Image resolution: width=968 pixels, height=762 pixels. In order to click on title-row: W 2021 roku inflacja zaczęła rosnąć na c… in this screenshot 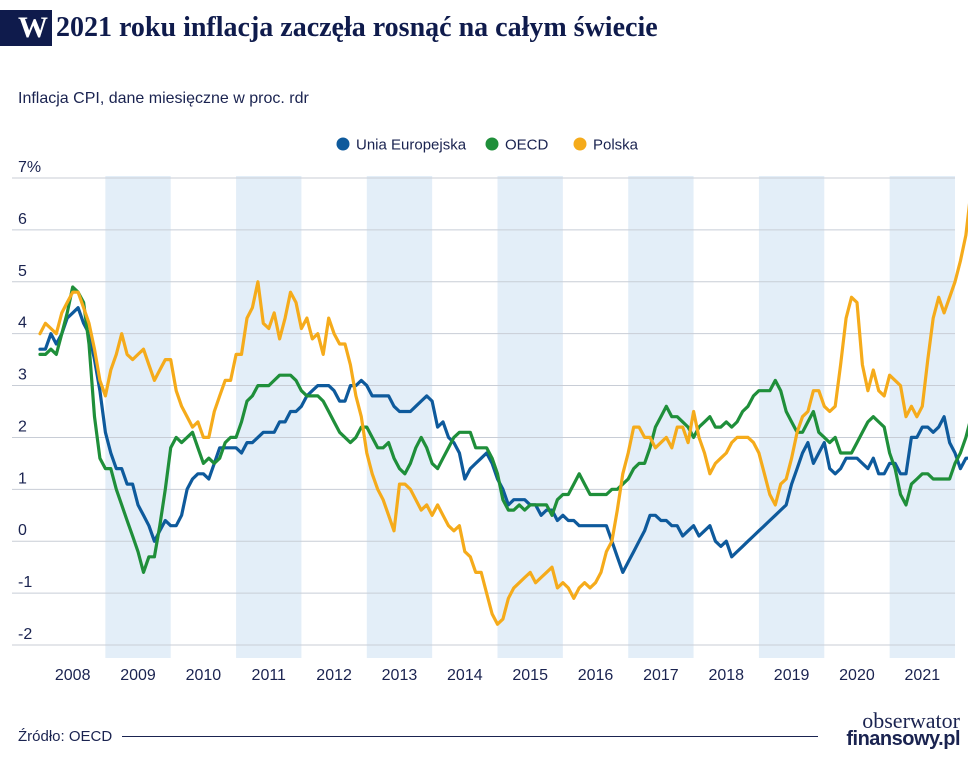, I will do `click(329, 28)`.